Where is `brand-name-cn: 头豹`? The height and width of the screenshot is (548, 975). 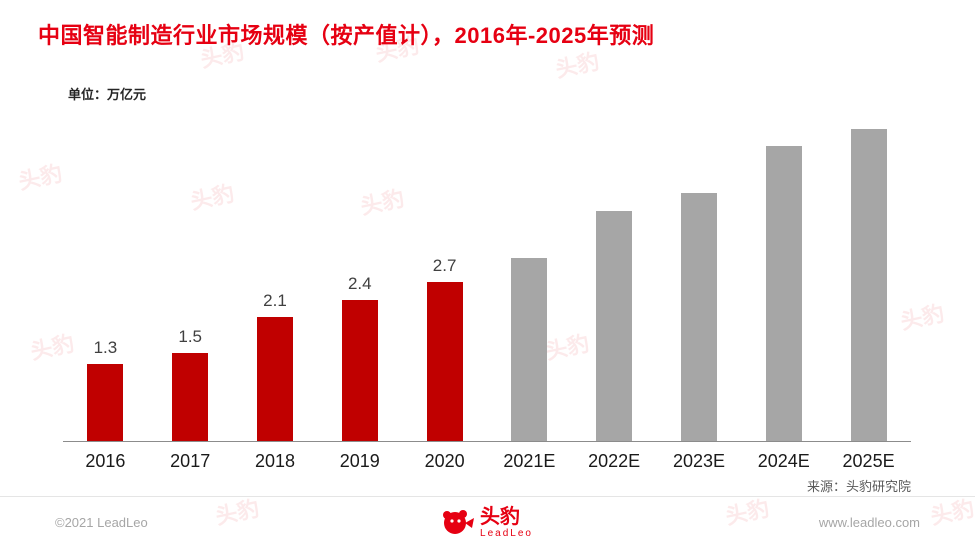
brand-name-cn: 头豹 is located at coordinates (500, 516).